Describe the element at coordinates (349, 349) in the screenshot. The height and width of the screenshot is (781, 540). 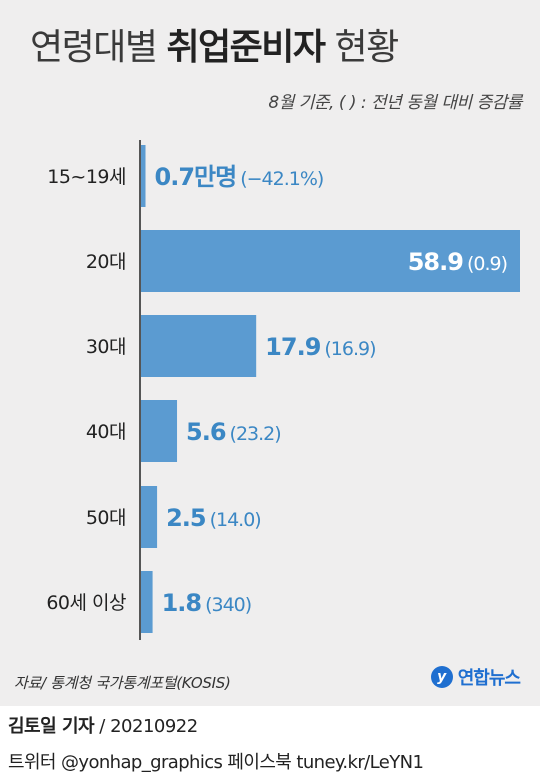
I see `change-label: (16.9)` at that location.